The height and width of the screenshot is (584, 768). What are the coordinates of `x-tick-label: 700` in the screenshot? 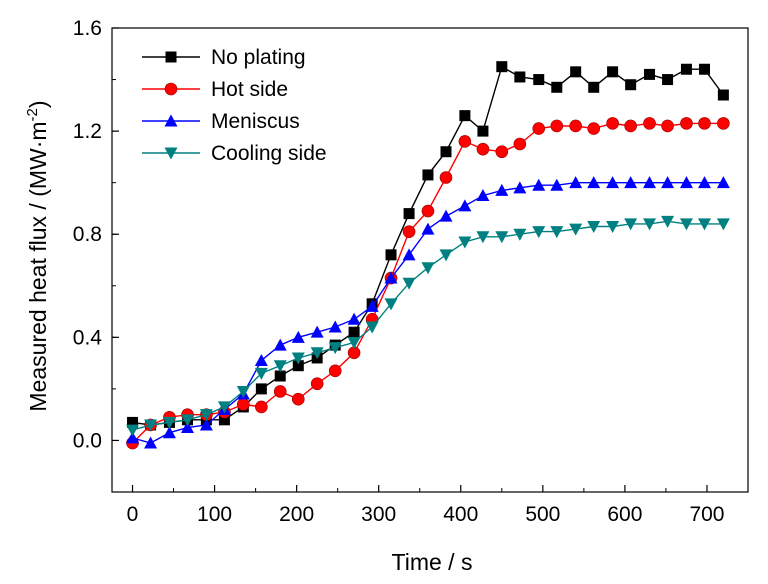 It's located at (706, 514).